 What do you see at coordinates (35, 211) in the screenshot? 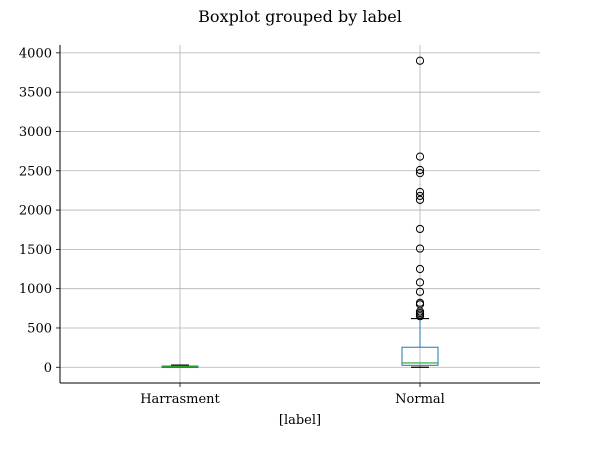
I see `y-tick-label: 2000` at bounding box center [35, 211].